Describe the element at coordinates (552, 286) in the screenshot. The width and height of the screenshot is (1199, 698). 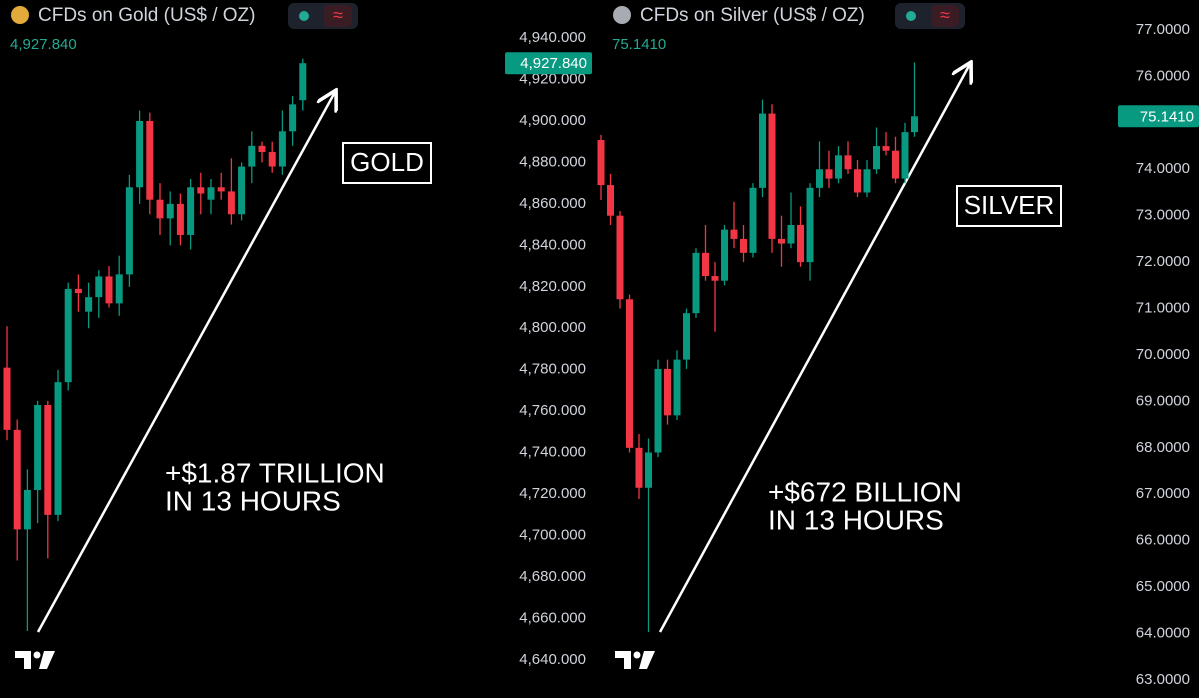
I see `y-tick-label: 4,820.000` at that location.